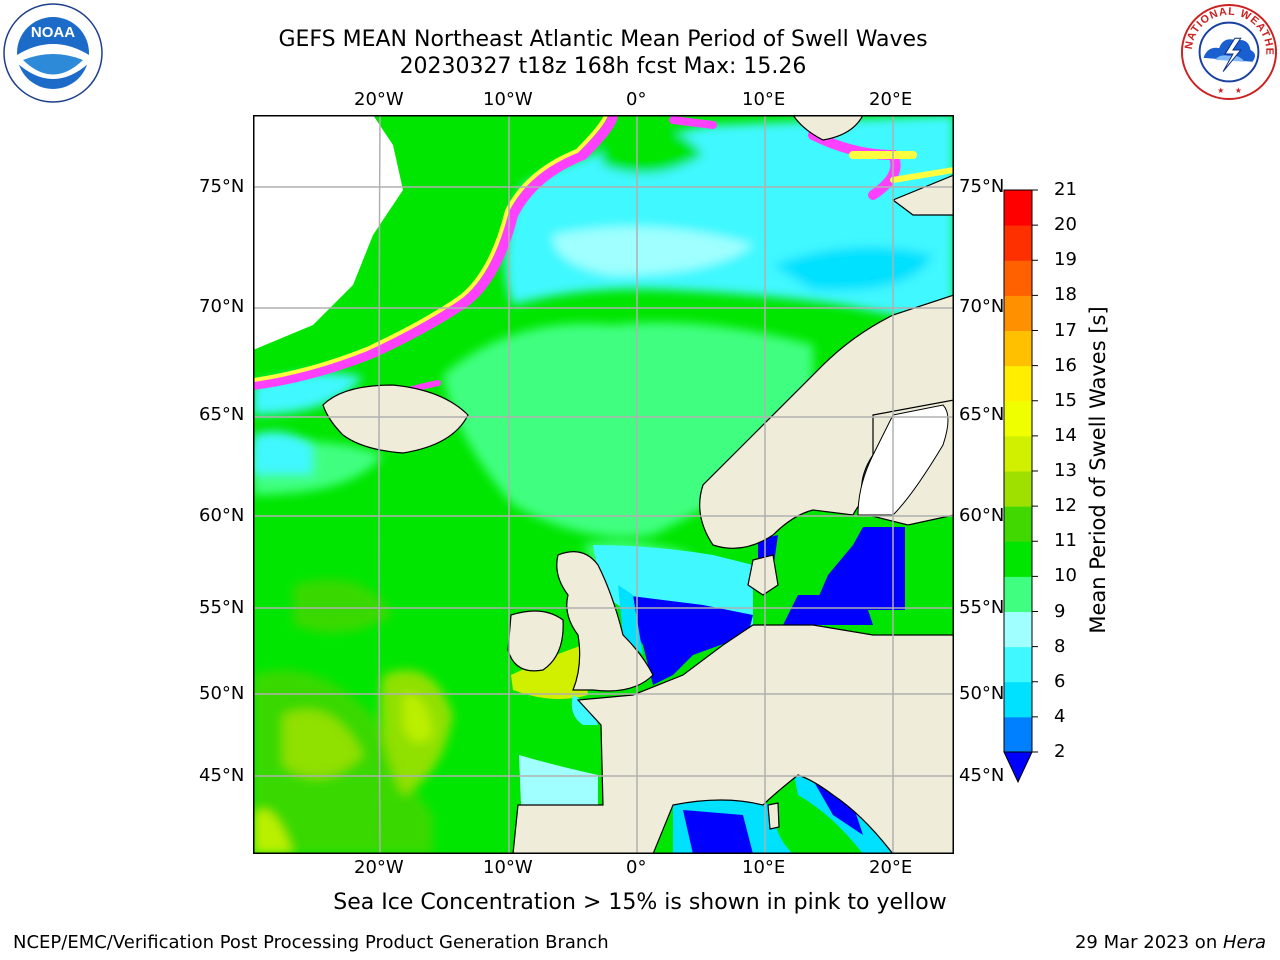 The image size is (1280, 960). I want to click on lat-label-left: 70°N, so click(222, 306).